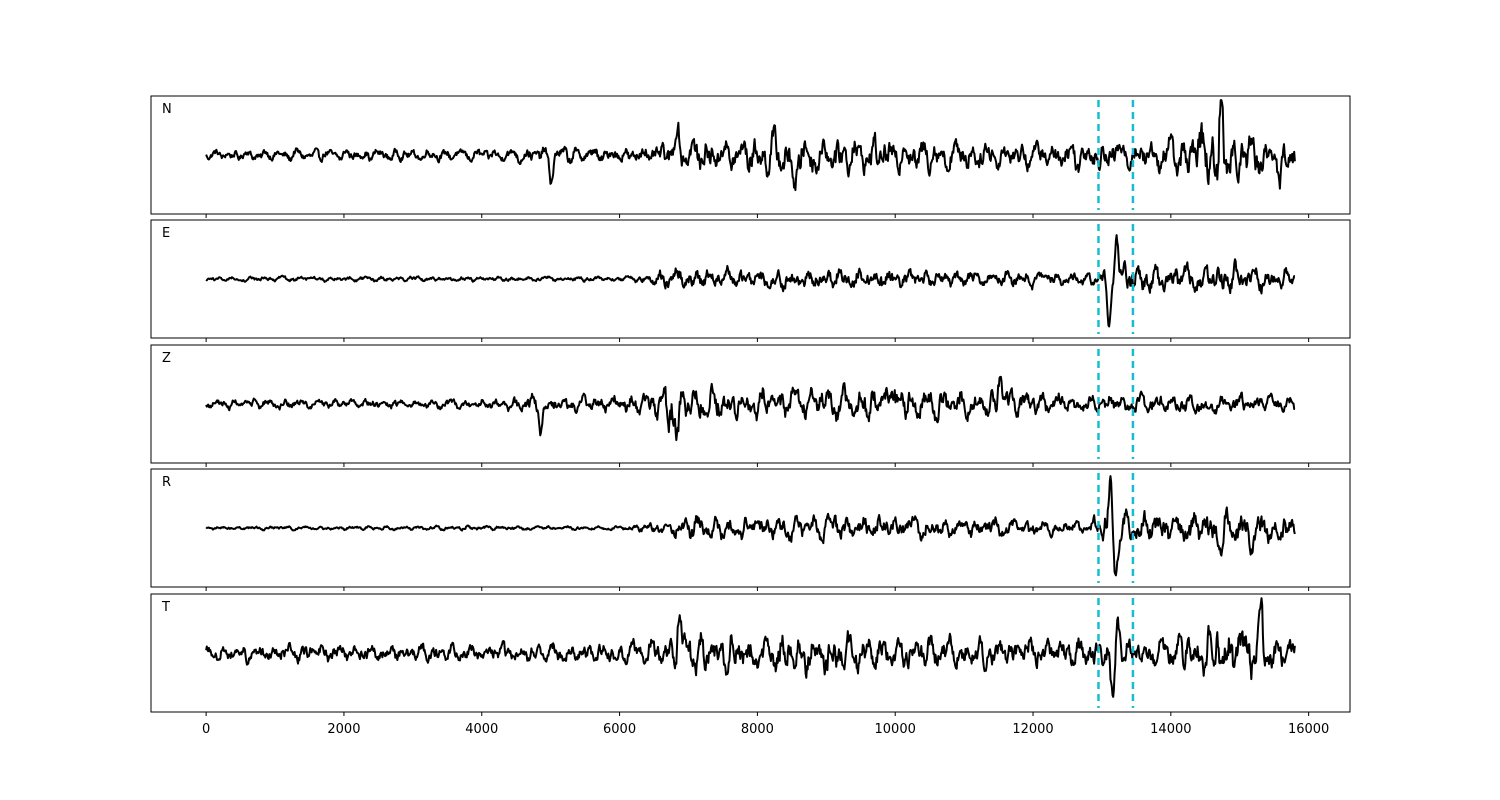  I want to click on panel-label: N, so click(167, 109).